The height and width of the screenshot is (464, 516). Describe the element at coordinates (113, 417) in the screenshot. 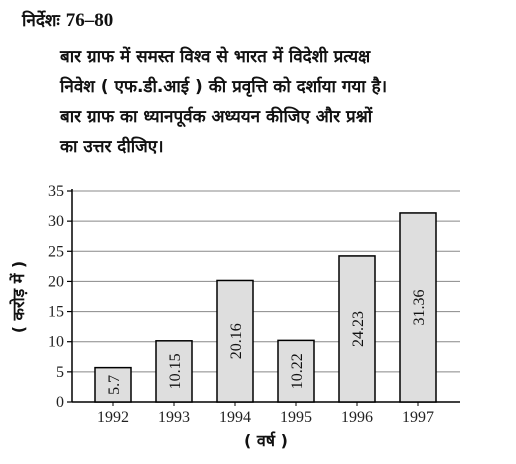

I see `x-tick-label: 1992` at that location.